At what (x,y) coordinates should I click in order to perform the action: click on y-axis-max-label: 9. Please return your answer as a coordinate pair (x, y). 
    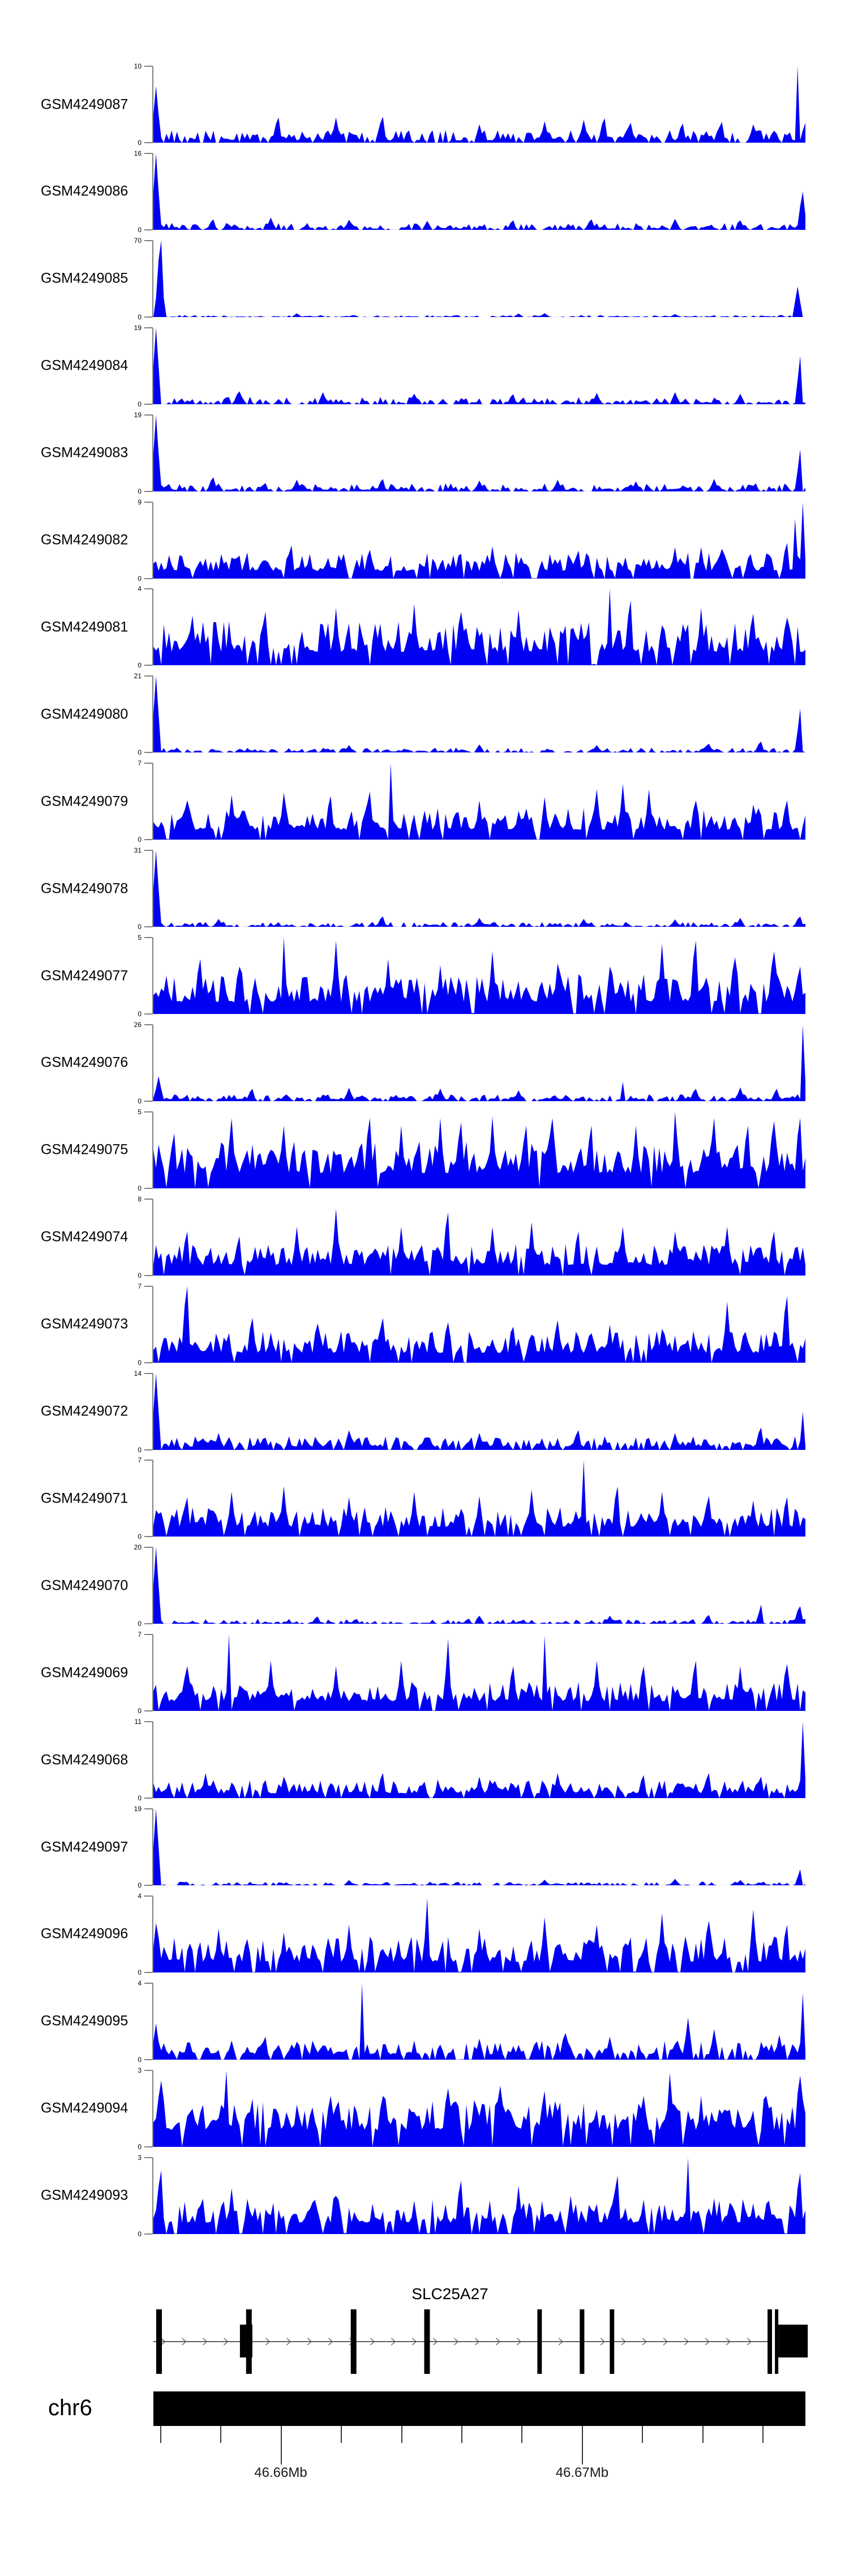
    Looking at the image, I should click on (140, 502).